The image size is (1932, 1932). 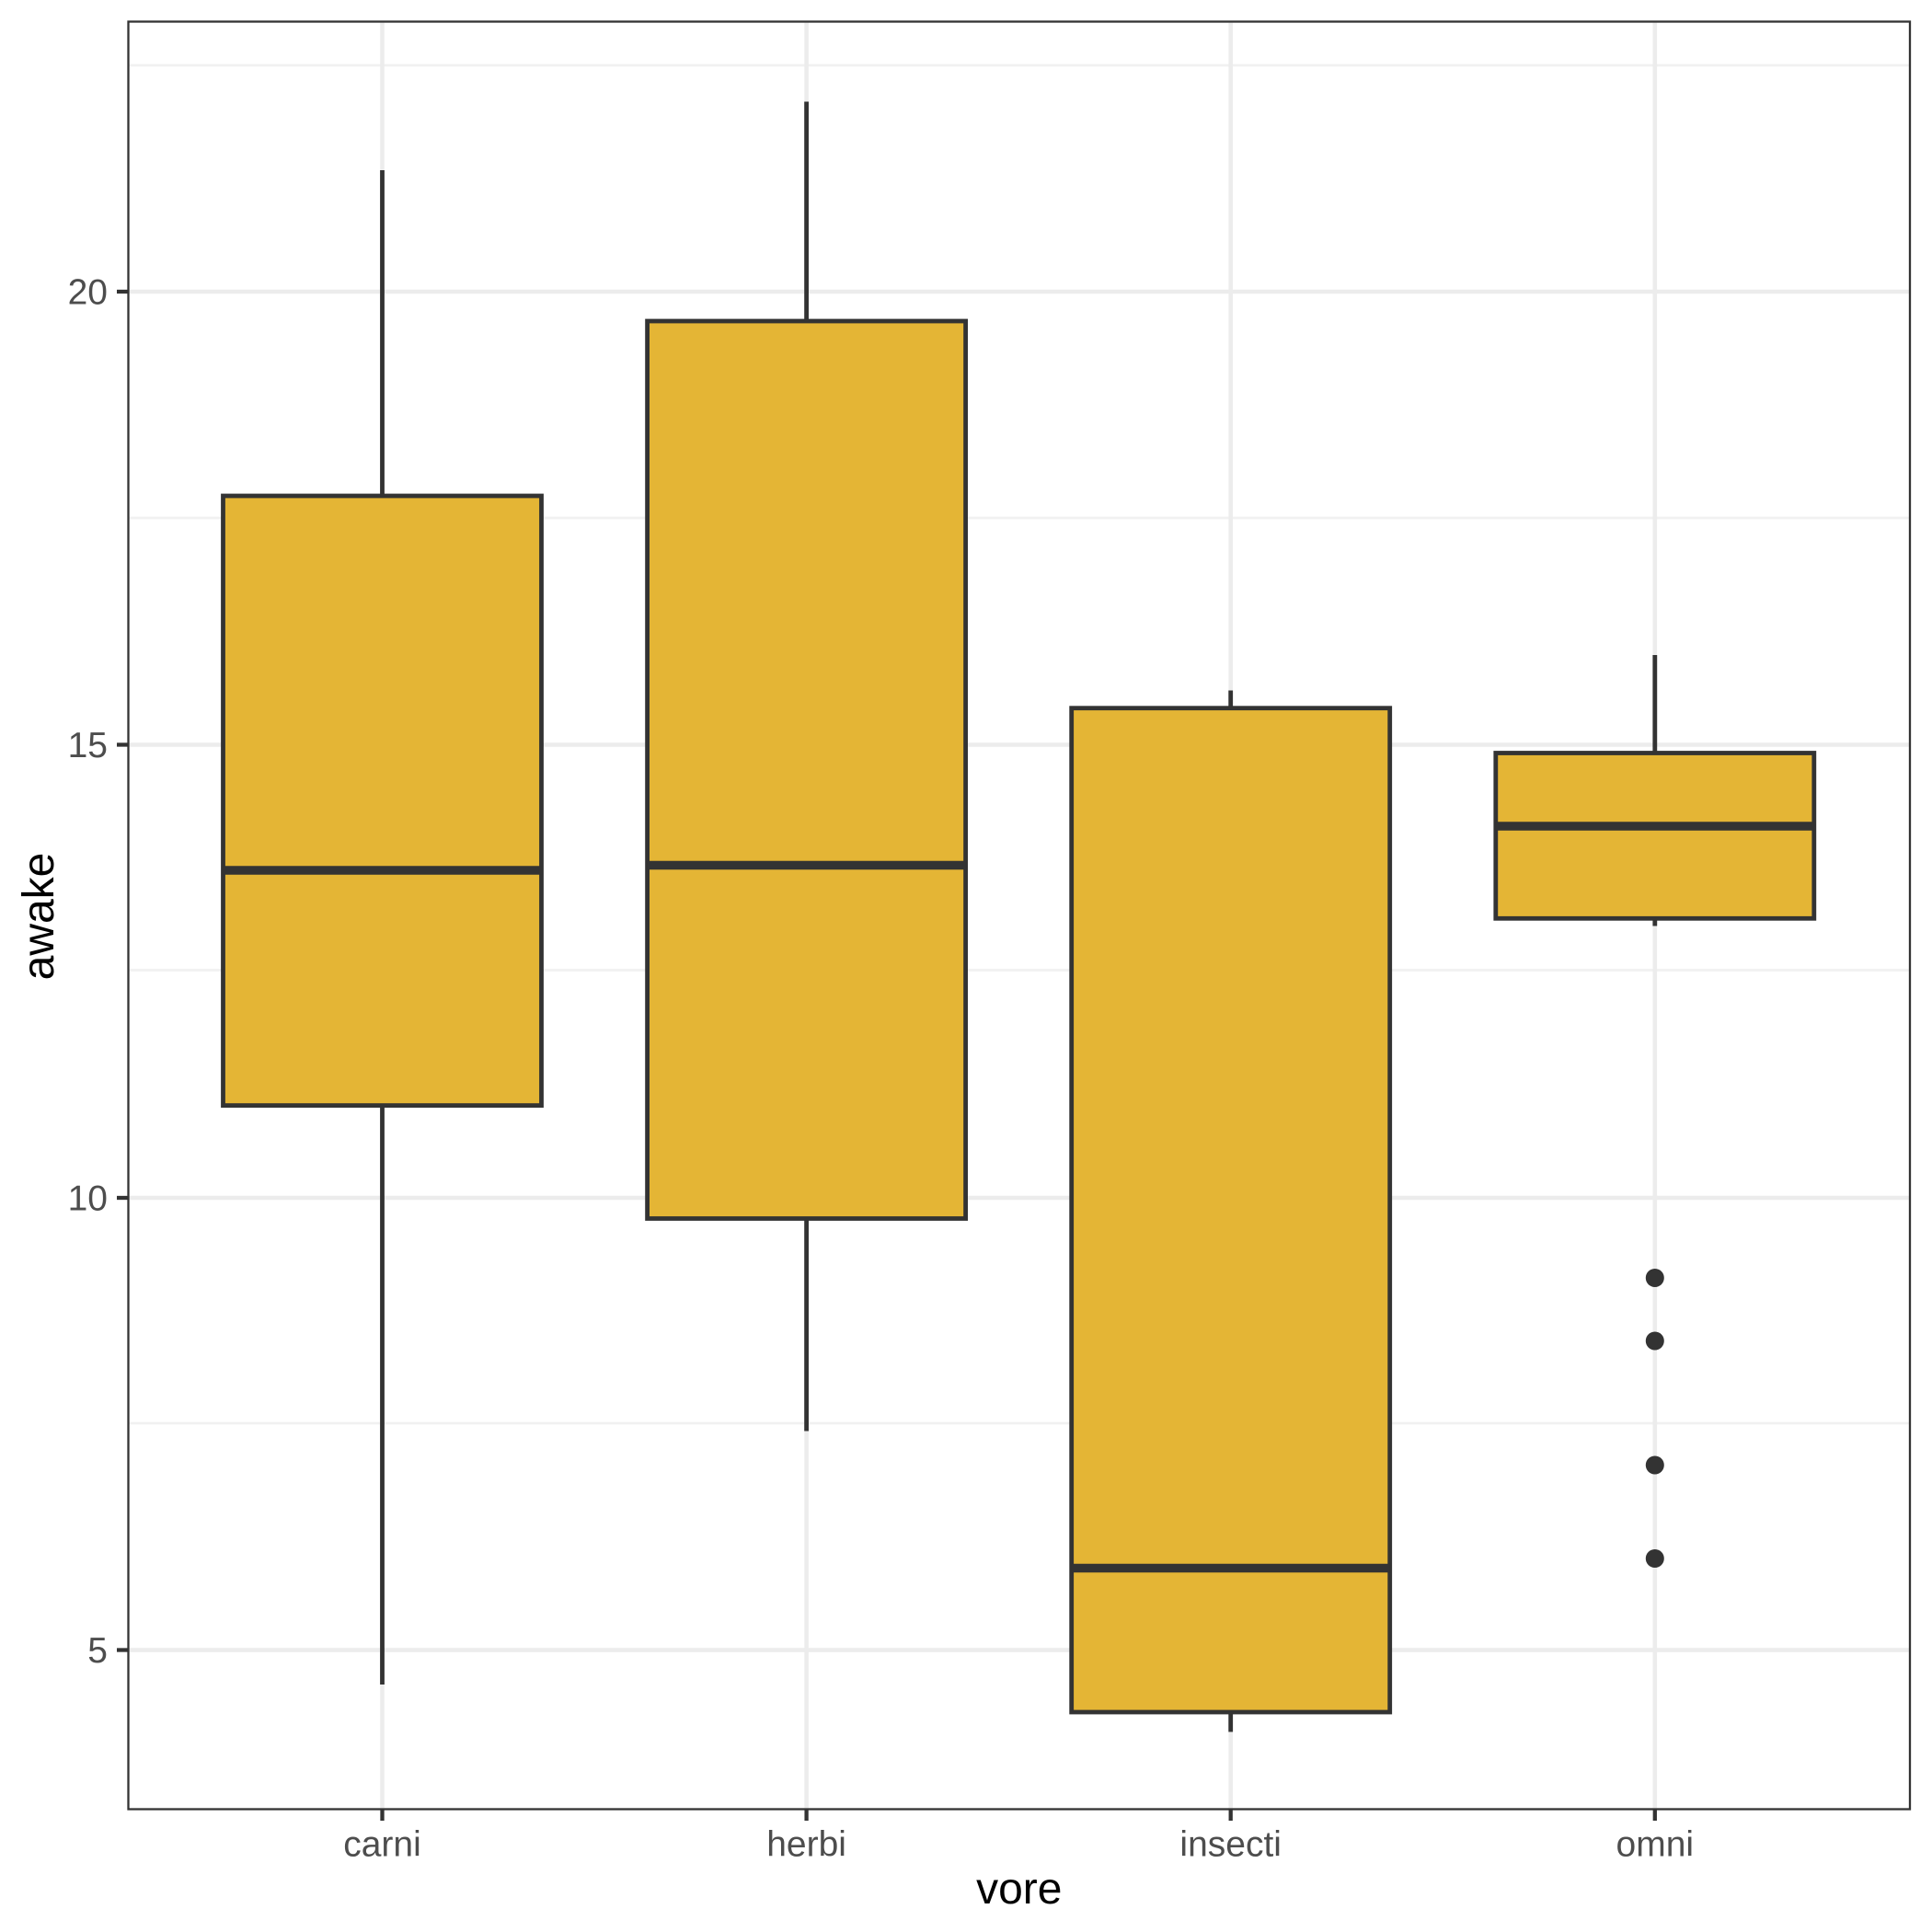 What do you see at coordinates (88, 745) in the screenshot?
I see `svg-text: 15` at bounding box center [88, 745].